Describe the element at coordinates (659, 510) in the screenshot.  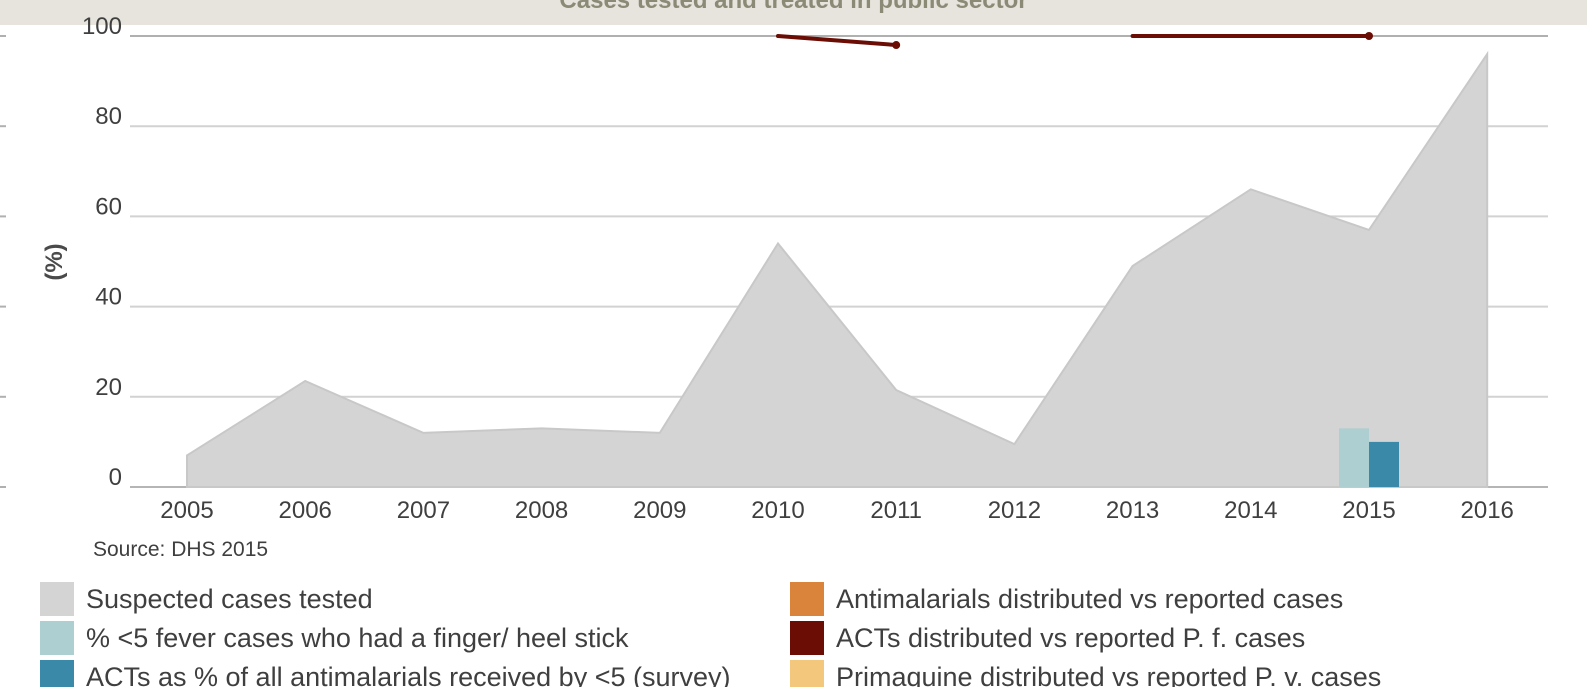
I see `x-tick-label: 2009` at that location.